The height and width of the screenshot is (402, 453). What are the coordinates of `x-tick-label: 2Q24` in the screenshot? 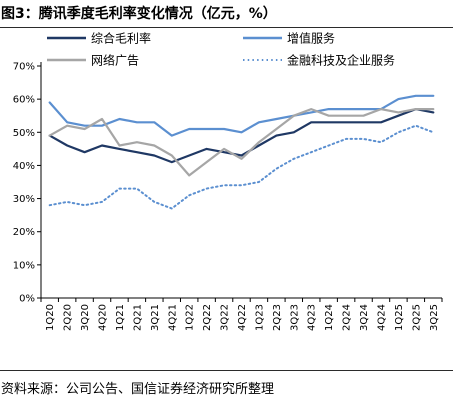 It's located at (347, 317).